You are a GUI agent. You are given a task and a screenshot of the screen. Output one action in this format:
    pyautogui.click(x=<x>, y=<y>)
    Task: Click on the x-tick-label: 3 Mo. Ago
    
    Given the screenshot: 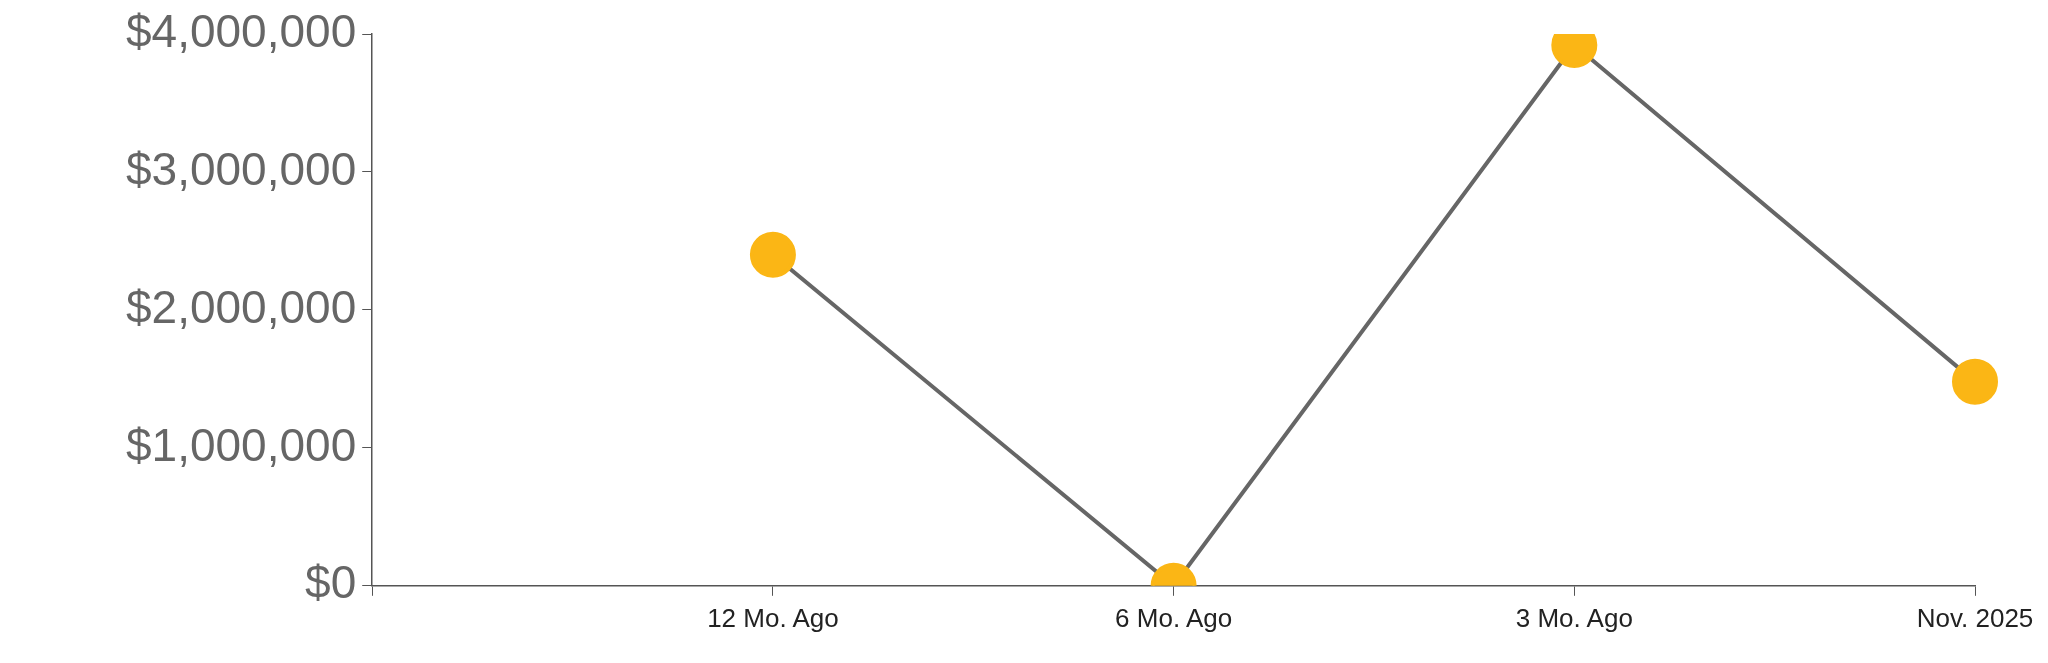 What is the action you would take?
    pyautogui.click(x=1574, y=617)
    